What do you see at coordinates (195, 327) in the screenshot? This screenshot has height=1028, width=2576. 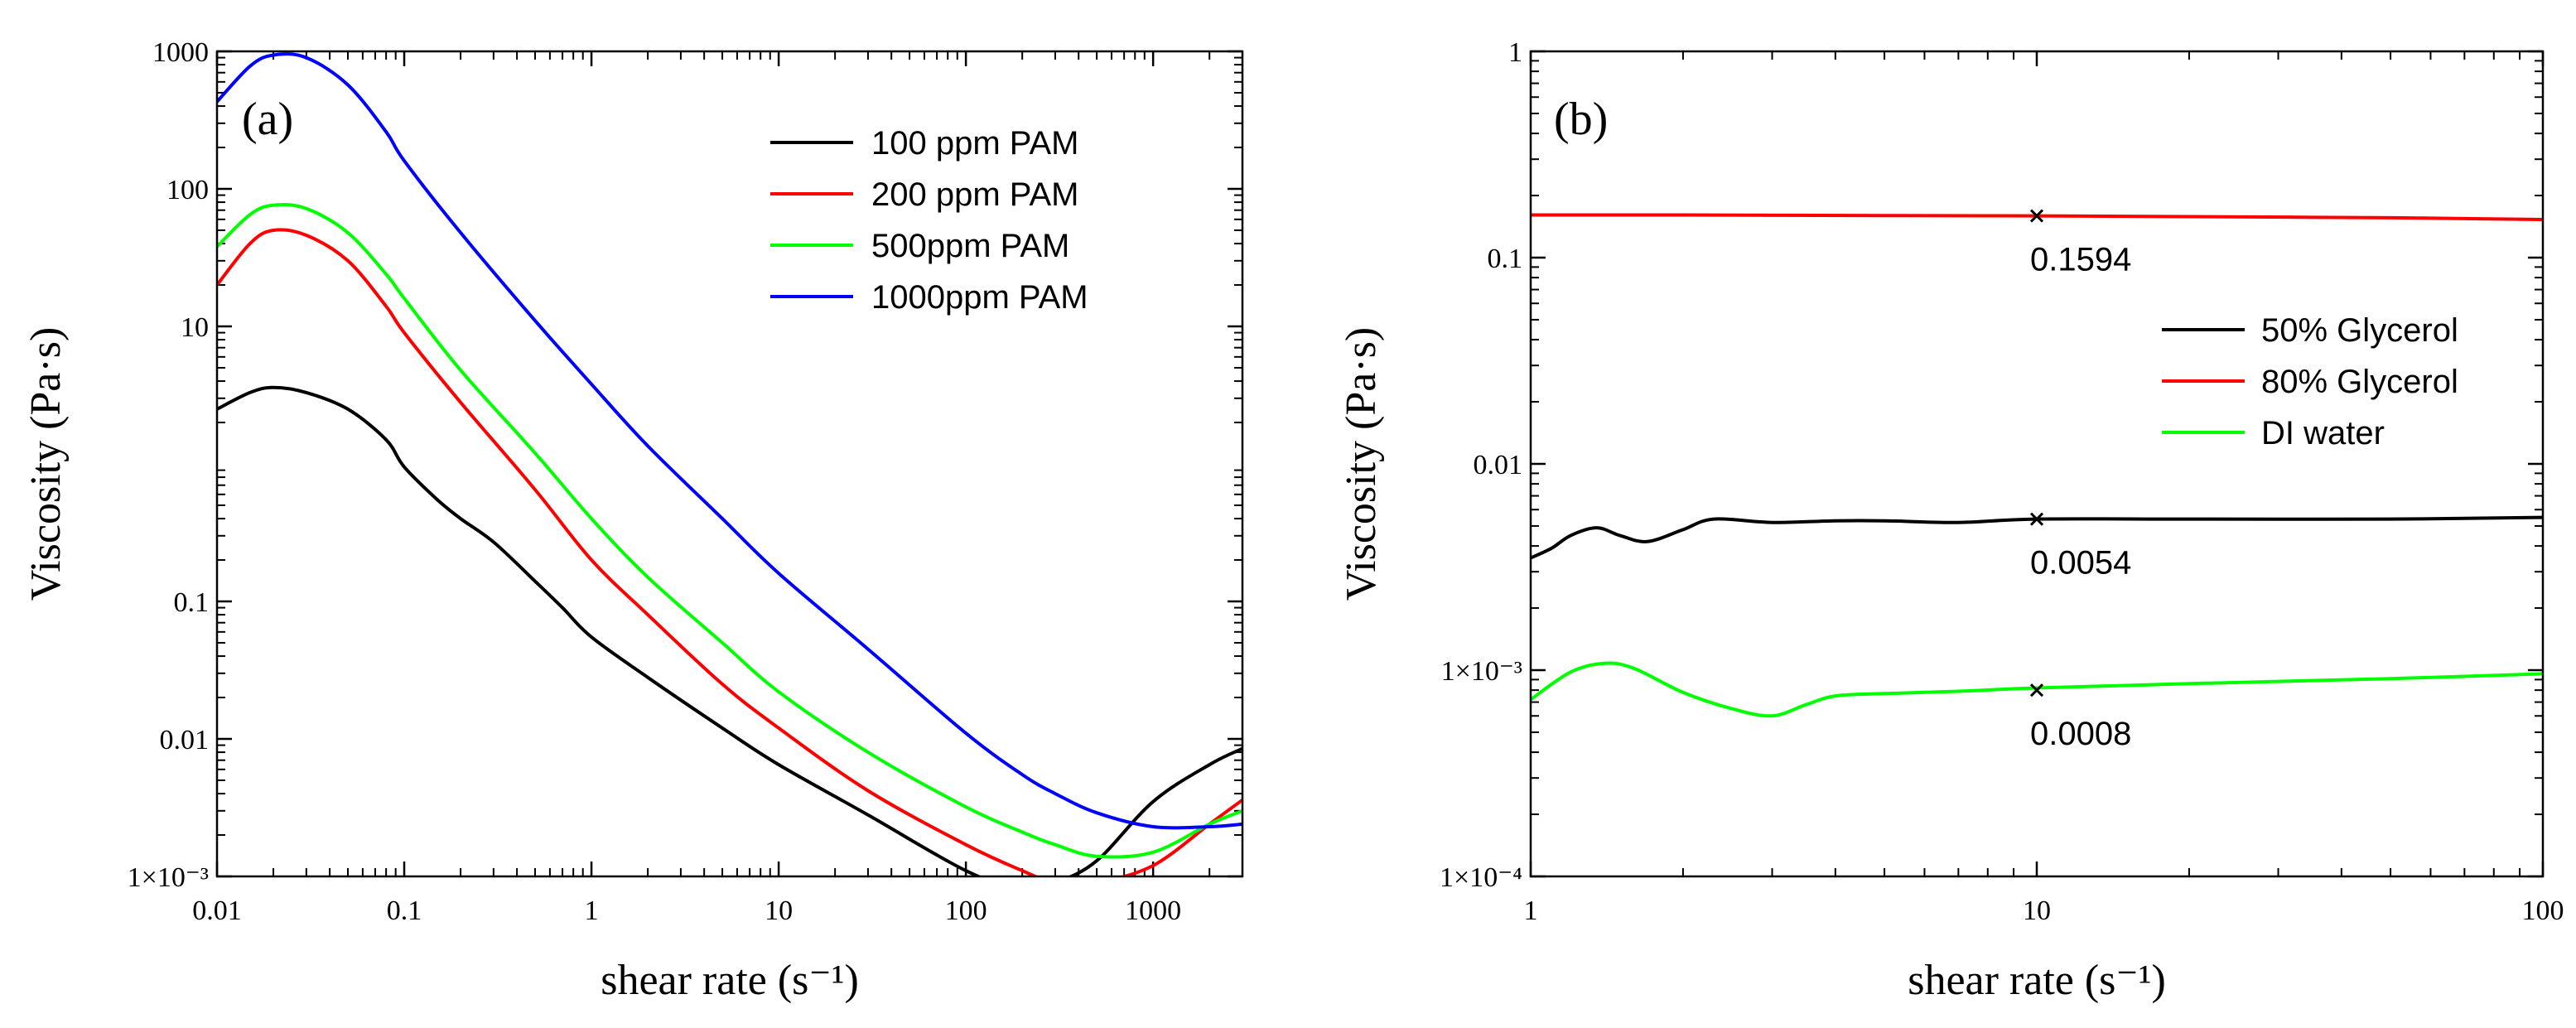 I see `y-tick-label: 10` at bounding box center [195, 327].